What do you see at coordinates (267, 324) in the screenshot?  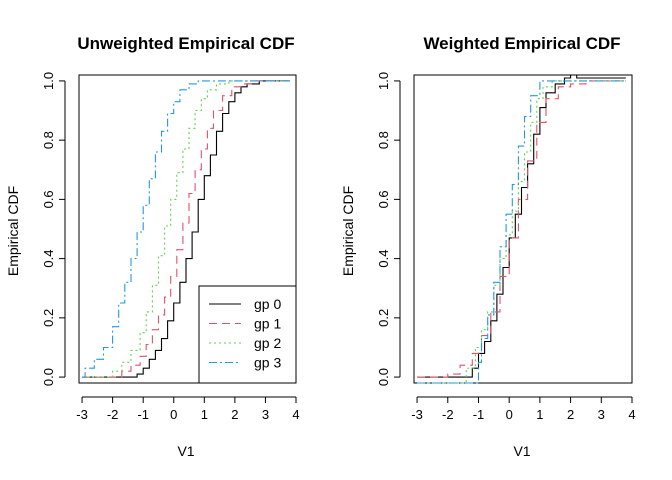 I see `legend-label: gp 1` at bounding box center [267, 324].